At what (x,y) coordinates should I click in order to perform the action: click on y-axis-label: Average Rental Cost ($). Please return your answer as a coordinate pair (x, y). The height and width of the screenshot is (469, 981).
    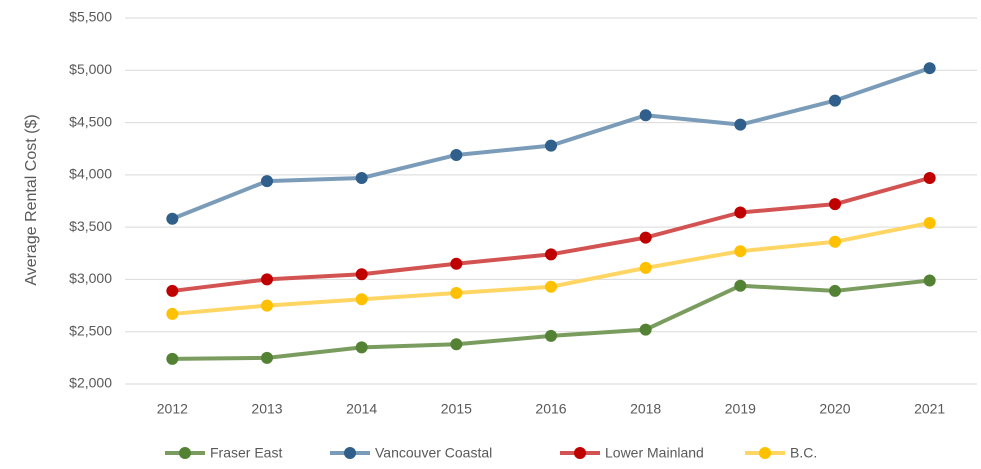
    Looking at the image, I should click on (31, 199).